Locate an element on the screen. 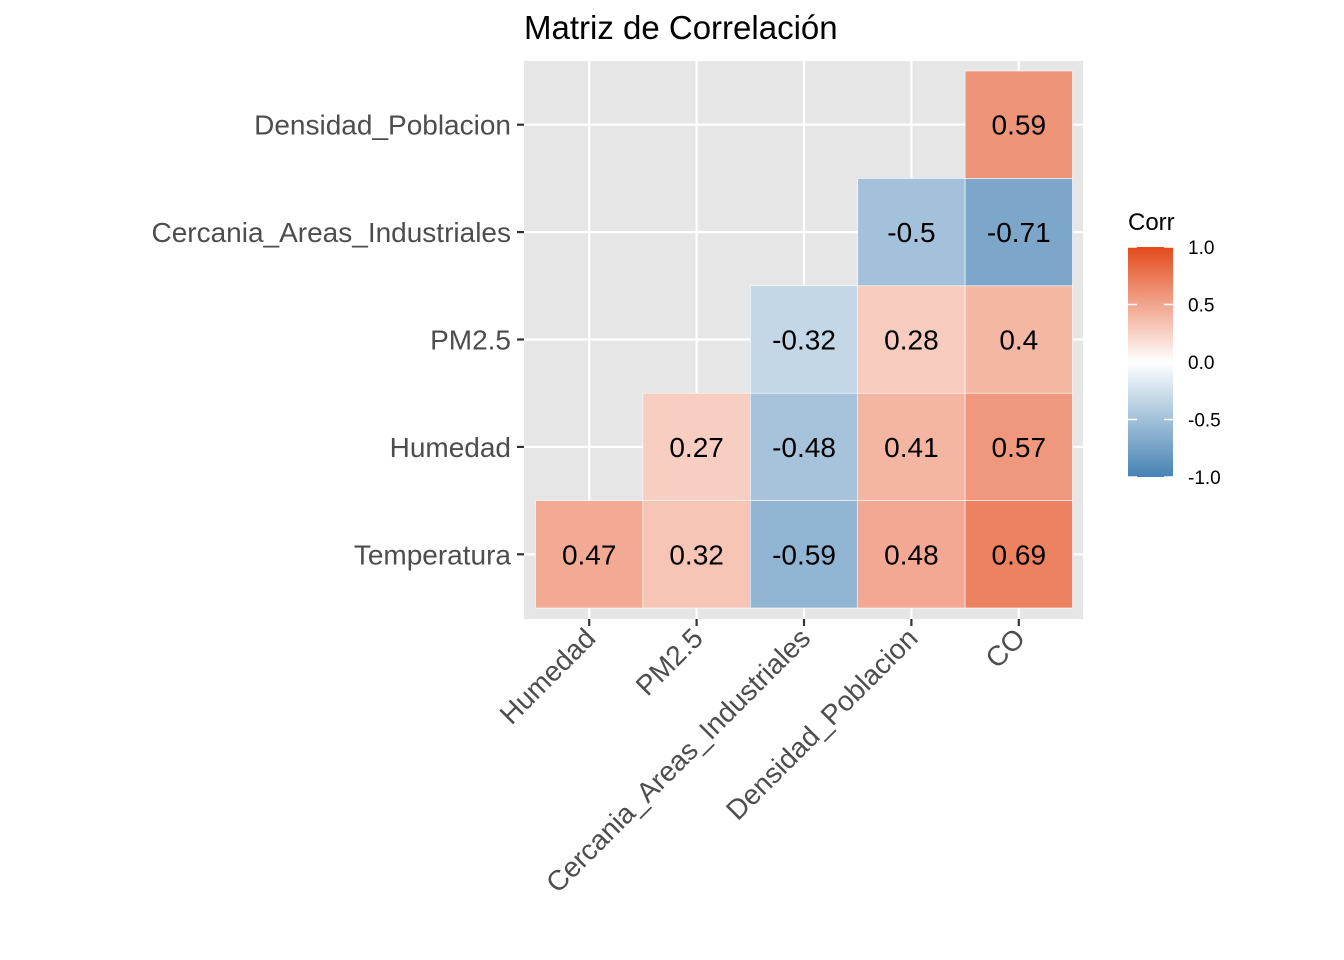 The width and height of the screenshot is (1344, 960). cell-value-label: 0.27 is located at coordinates (696, 447).